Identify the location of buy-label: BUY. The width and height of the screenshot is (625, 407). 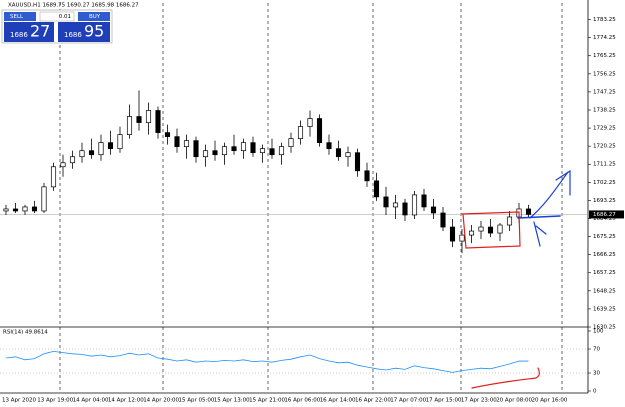
(95, 17).